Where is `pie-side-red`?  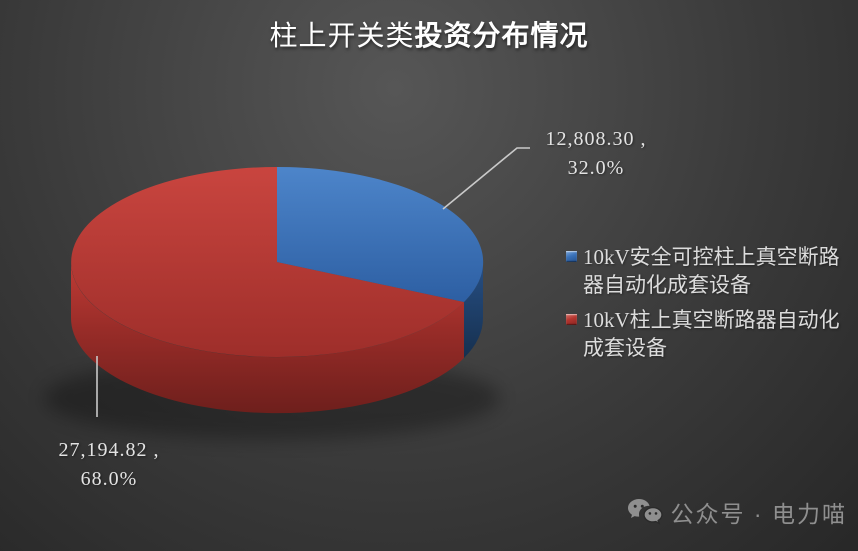 pie-side-red is located at coordinates (267, 338).